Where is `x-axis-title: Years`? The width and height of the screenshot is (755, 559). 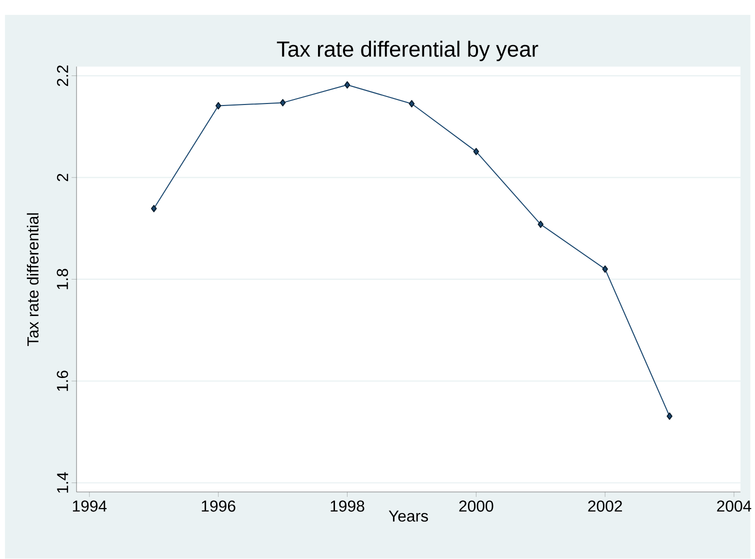 x-axis-title: Years is located at coordinates (408, 516).